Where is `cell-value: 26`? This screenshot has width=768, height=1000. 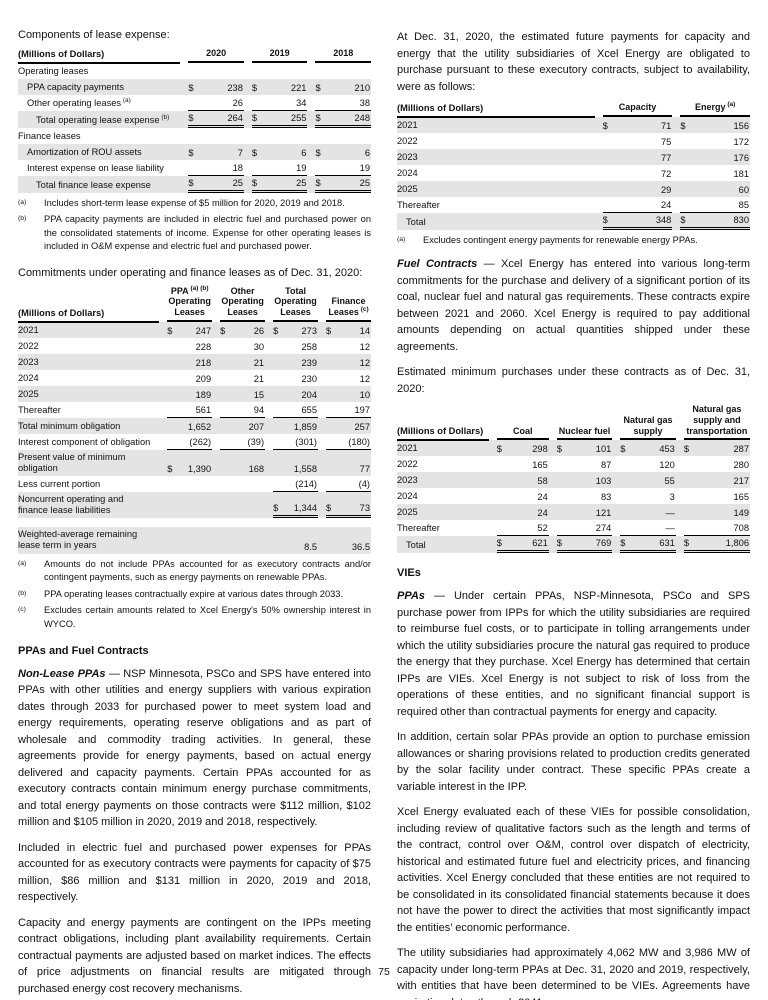 cell-value: 26 is located at coordinates (259, 330).